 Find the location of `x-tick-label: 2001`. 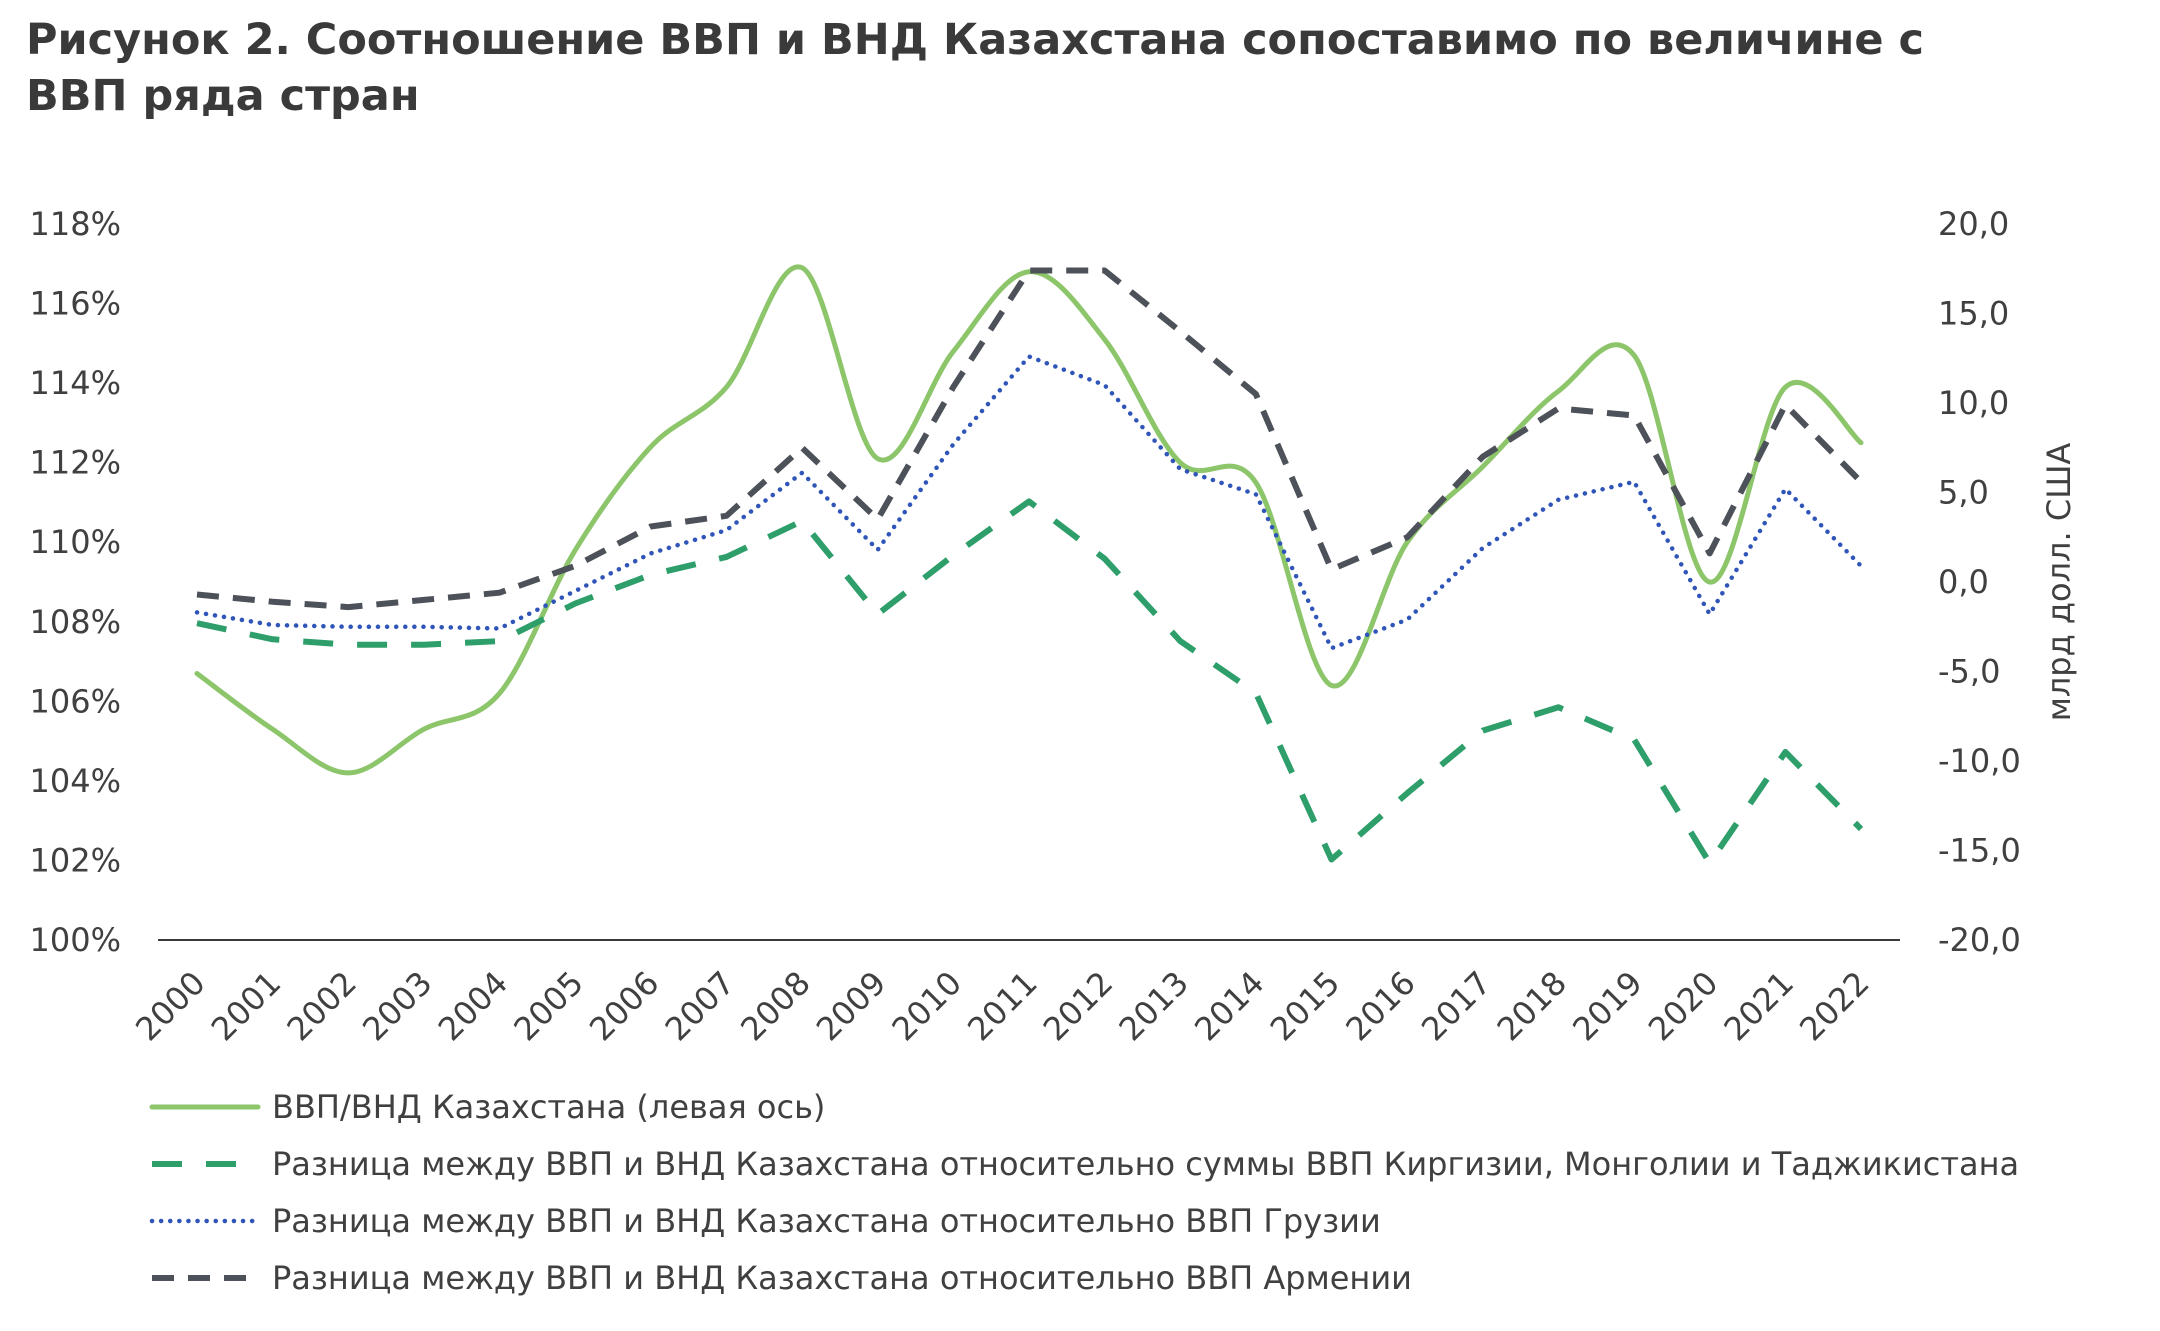

x-tick-label: 2001 is located at coordinates (246, 1006).